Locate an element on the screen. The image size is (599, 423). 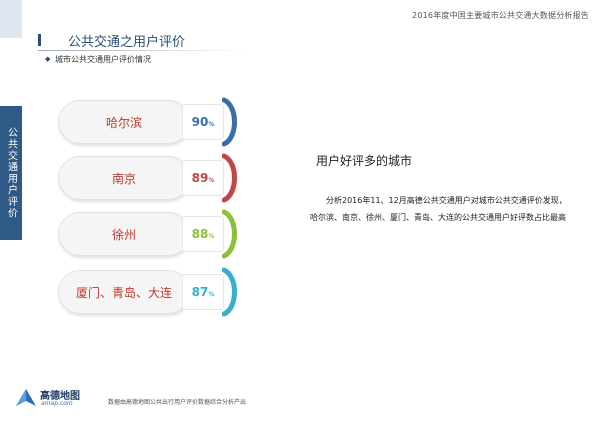
rating-percent-card: 88% is located at coordinates (203, 234).